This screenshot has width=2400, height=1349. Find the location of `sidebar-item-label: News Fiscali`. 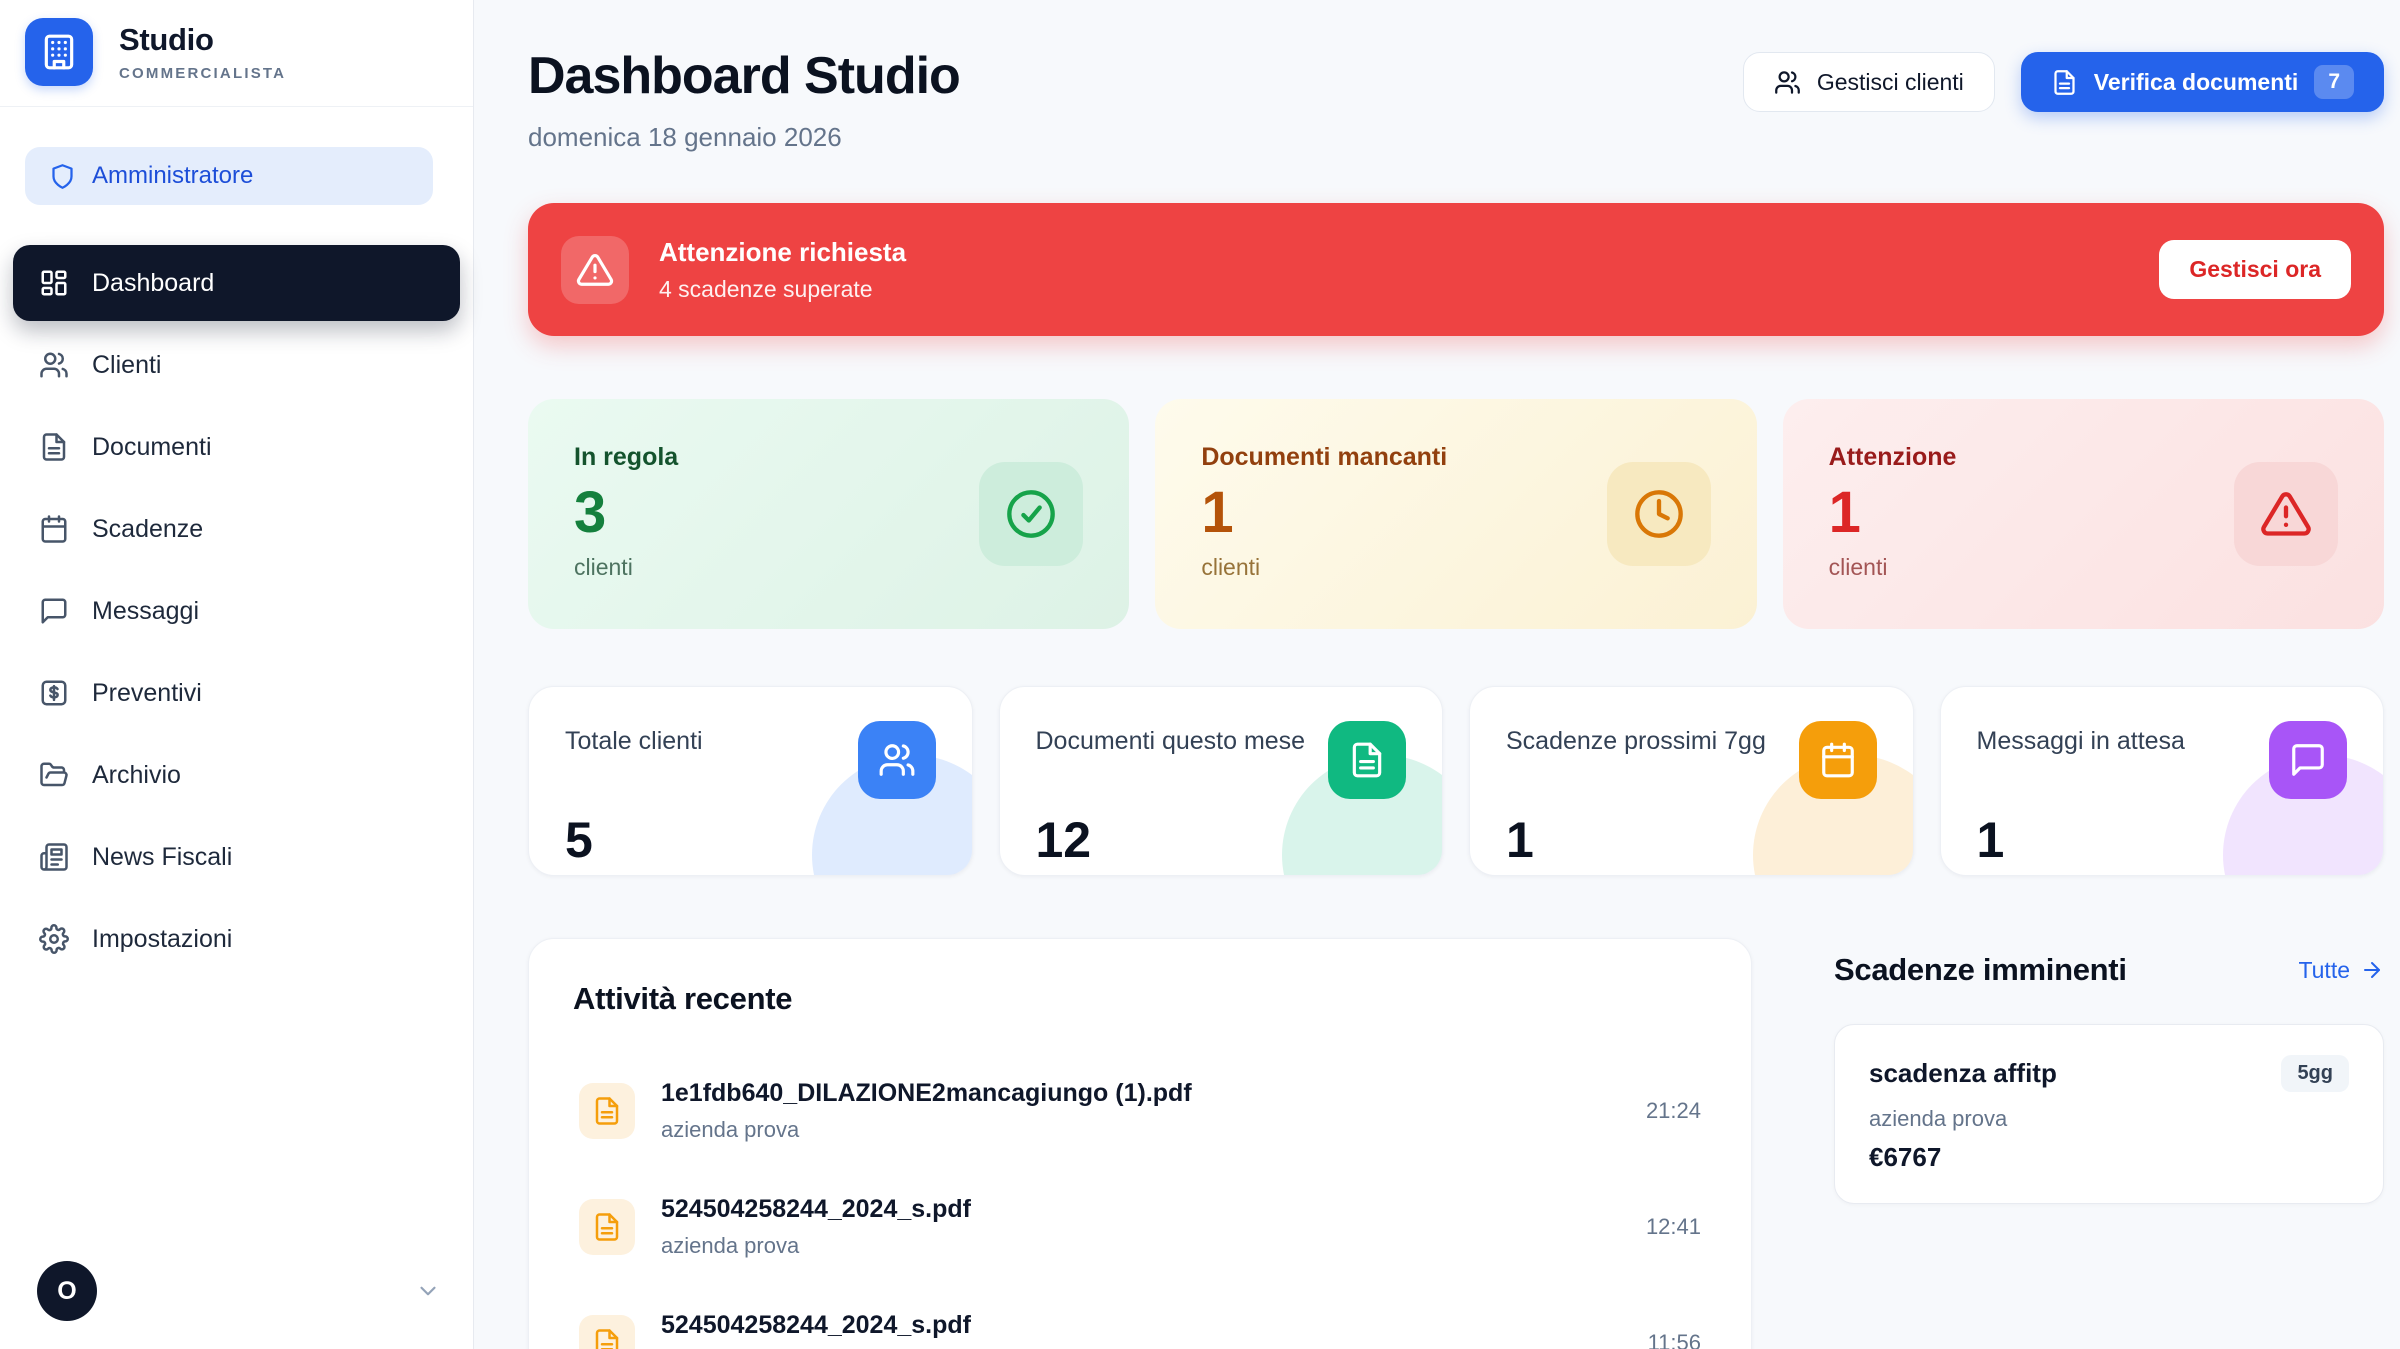

sidebar-item-label: News Fiscali is located at coordinates (162, 856).